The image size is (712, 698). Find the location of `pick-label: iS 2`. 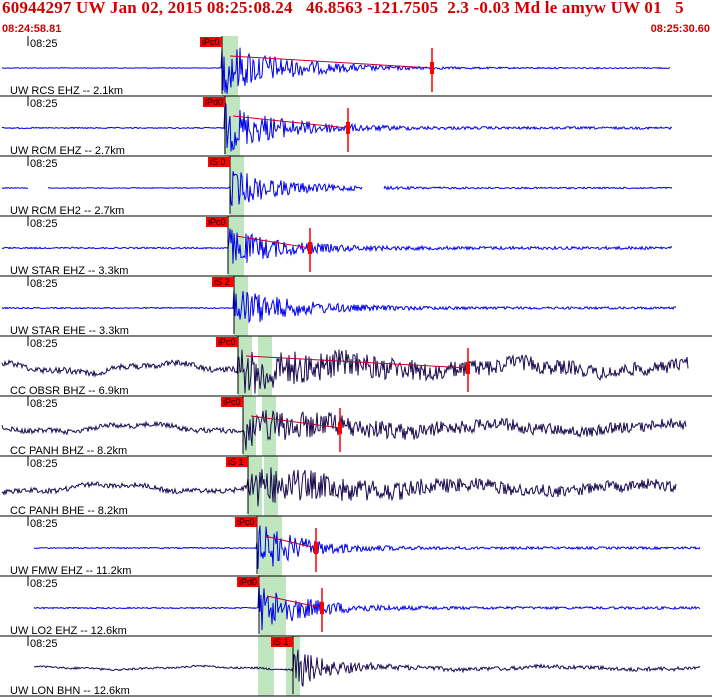

pick-label: iS 2 is located at coordinates (222, 282).